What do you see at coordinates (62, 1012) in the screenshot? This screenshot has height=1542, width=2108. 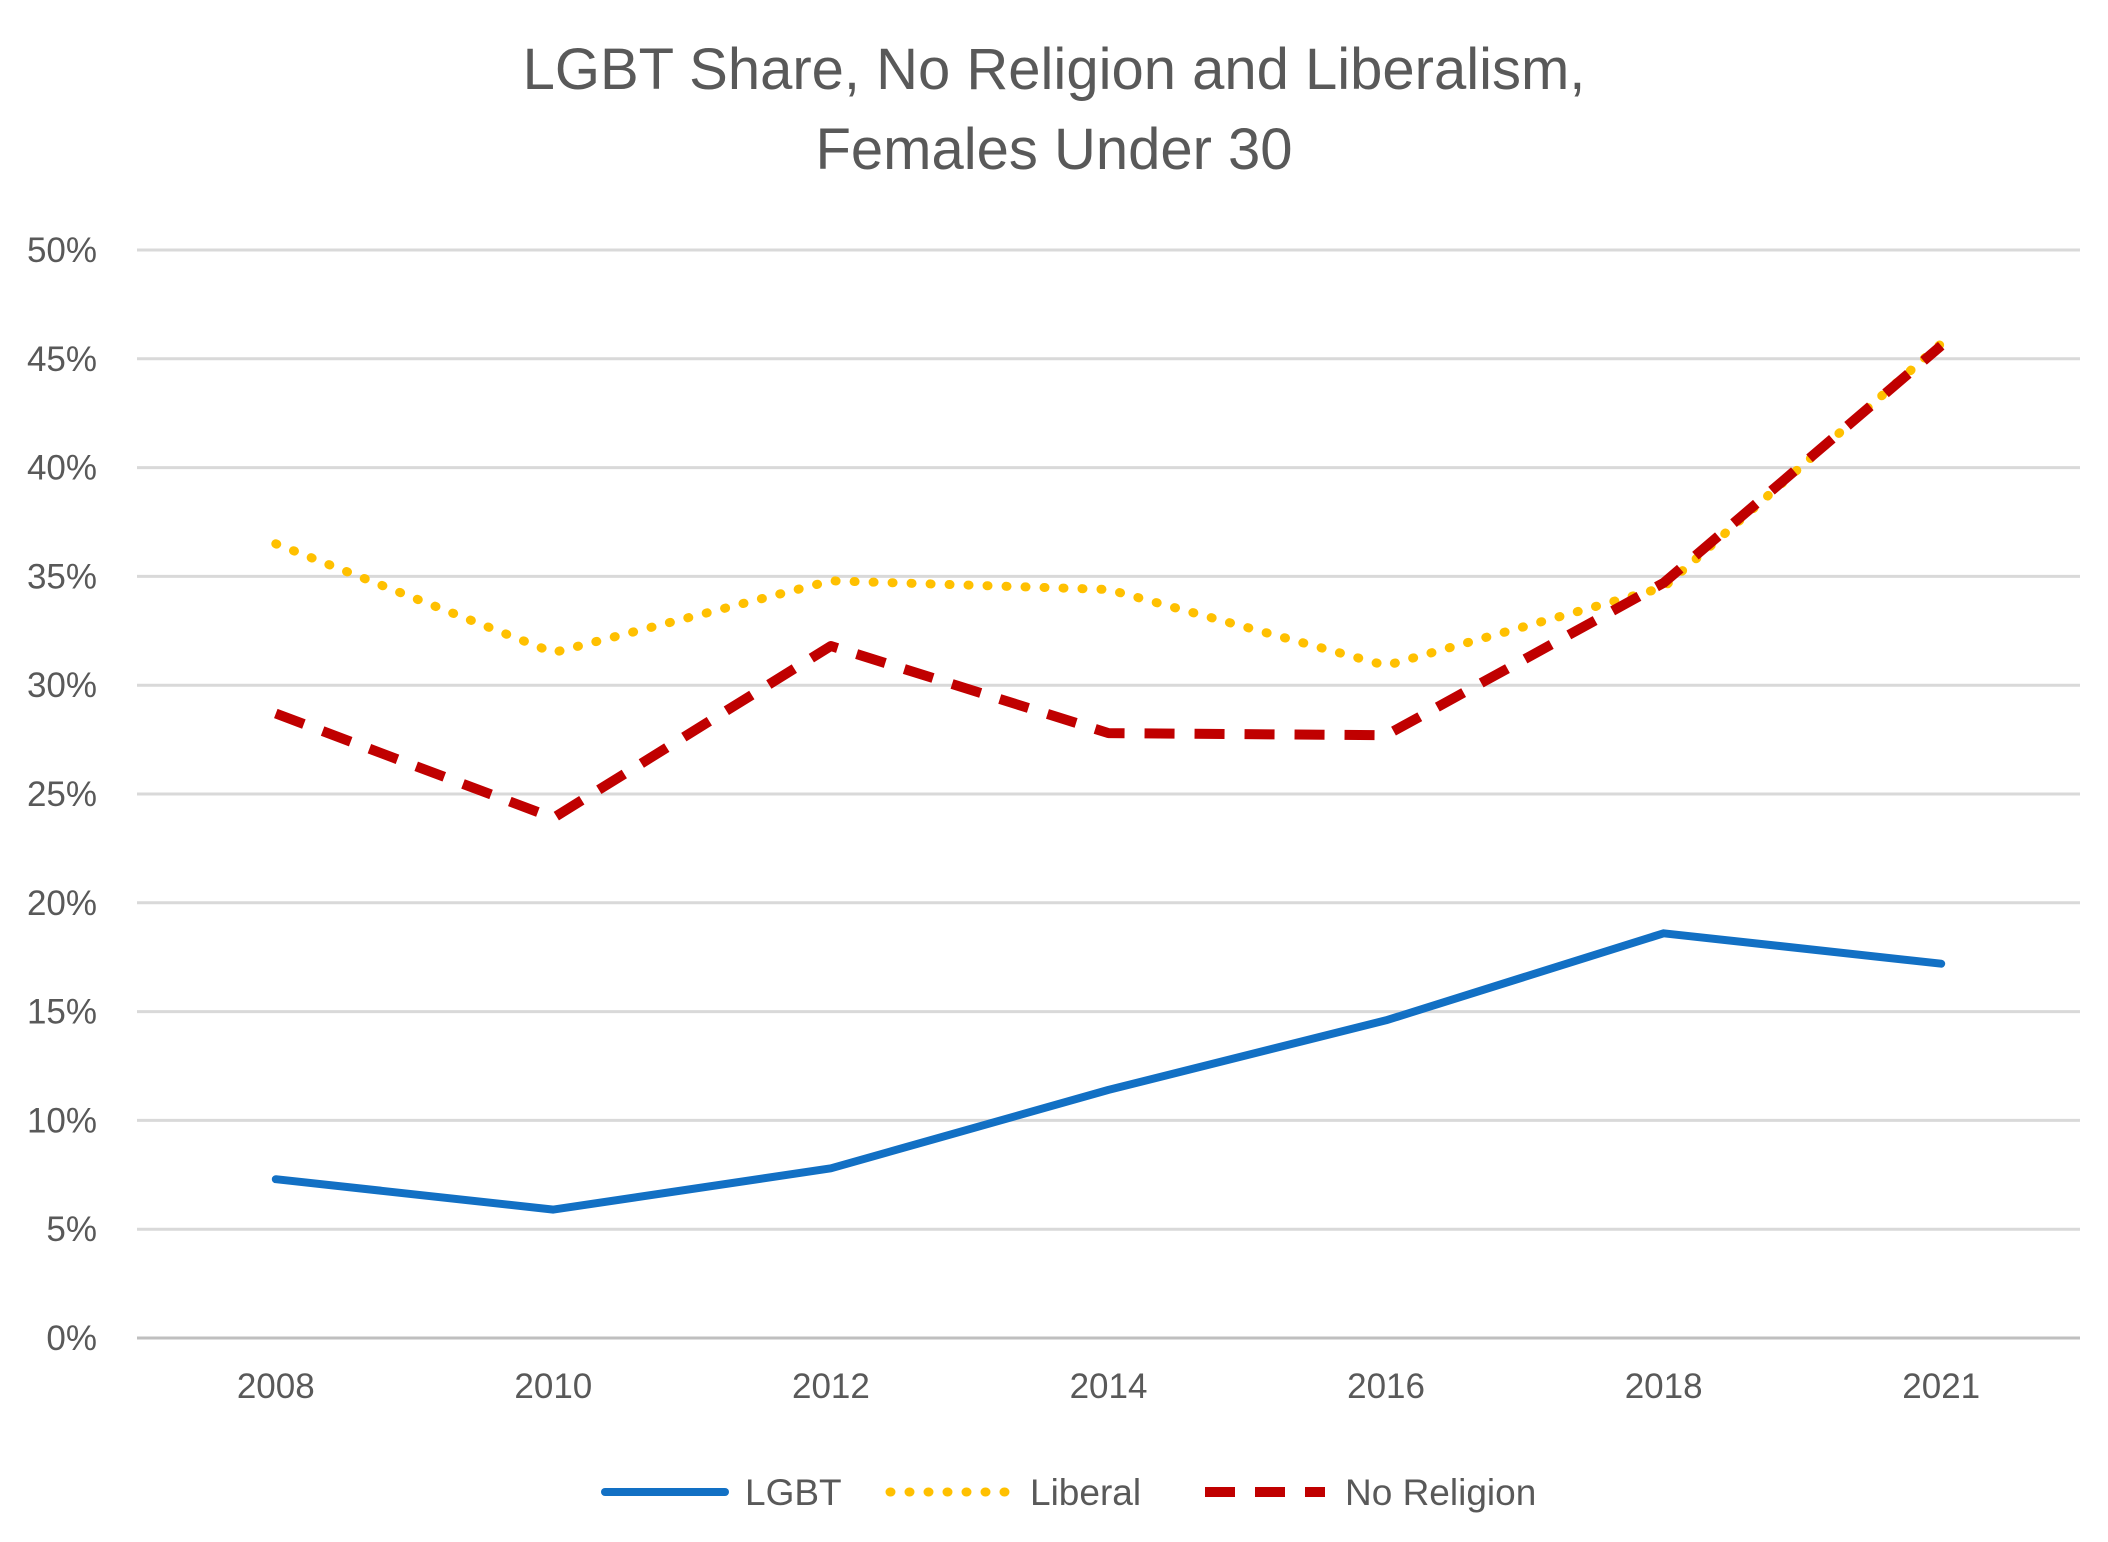 I see `y-tick-label: 15%` at bounding box center [62, 1012].